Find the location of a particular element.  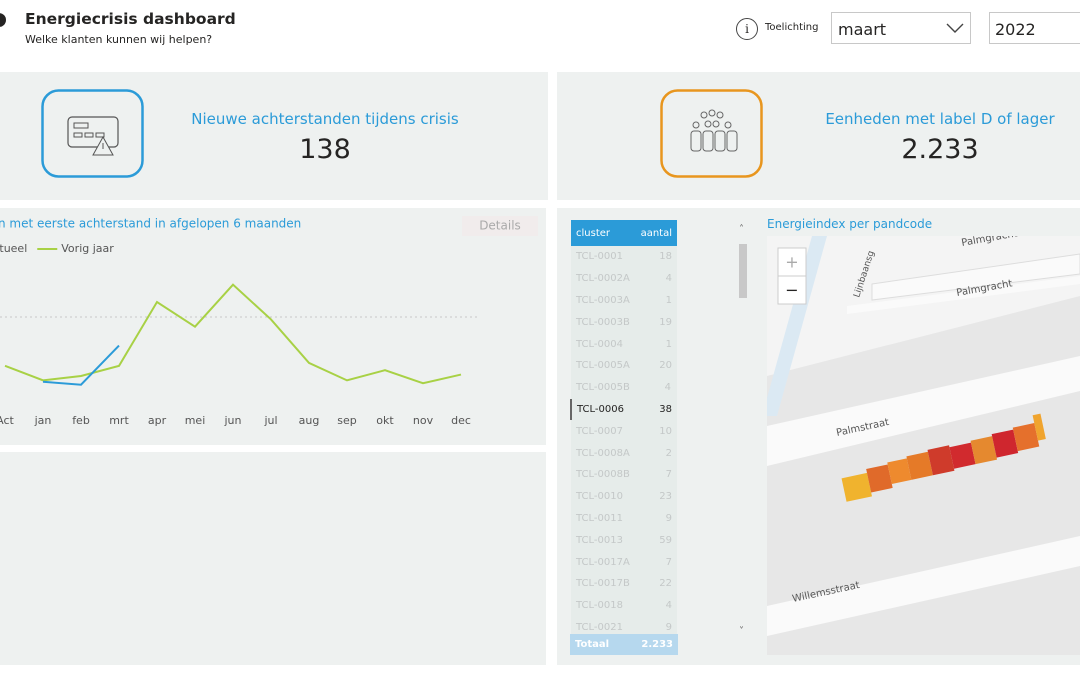

row-cluster: TCL-0008A is located at coordinates (603, 453).